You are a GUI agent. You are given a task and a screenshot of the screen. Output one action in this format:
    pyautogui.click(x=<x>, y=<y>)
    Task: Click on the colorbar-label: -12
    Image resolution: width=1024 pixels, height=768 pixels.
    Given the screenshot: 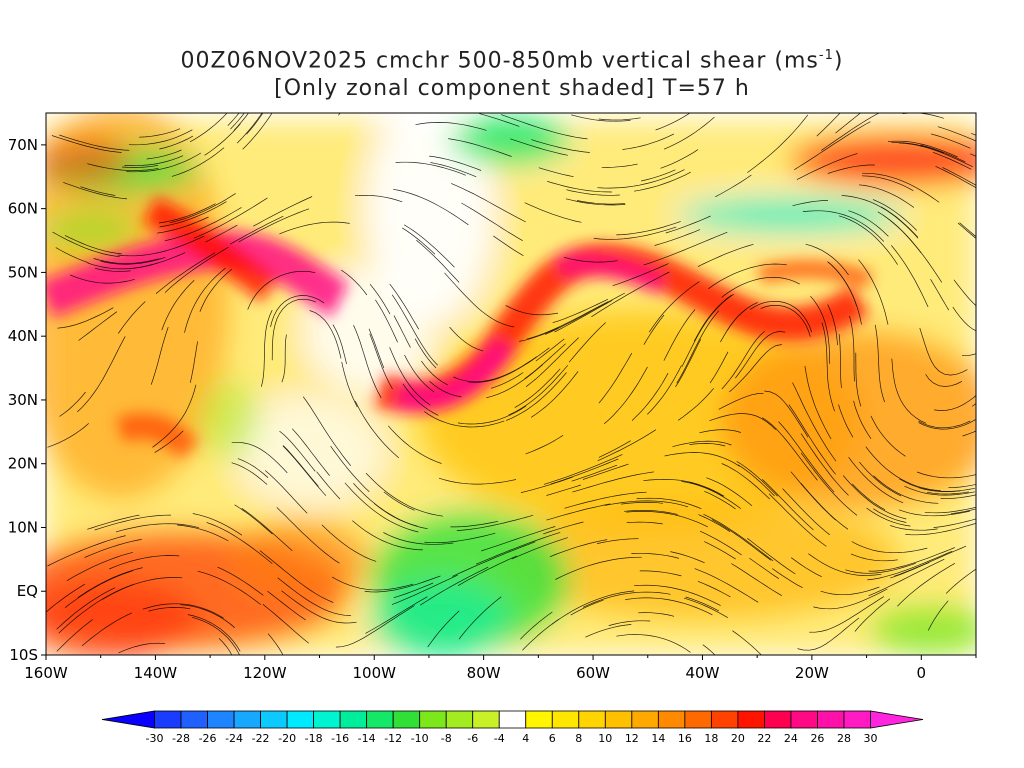 What is the action you would take?
    pyautogui.click(x=393, y=738)
    